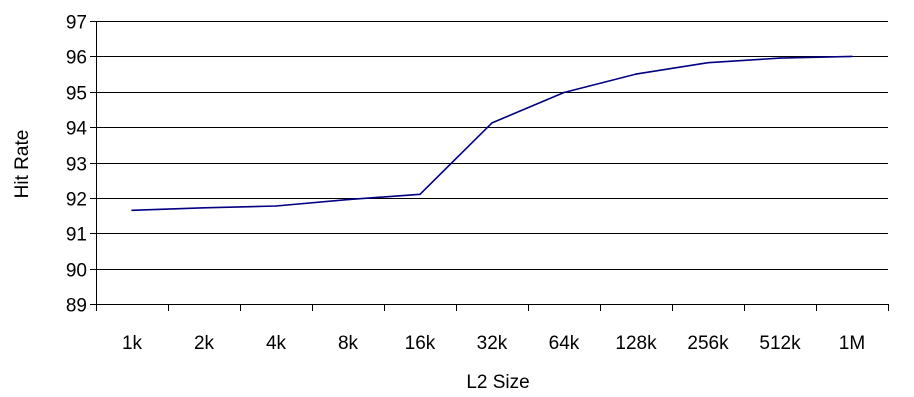 The width and height of the screenshot is (914, 397). I want to click on y-tick-label: 95, so click(76, 94).